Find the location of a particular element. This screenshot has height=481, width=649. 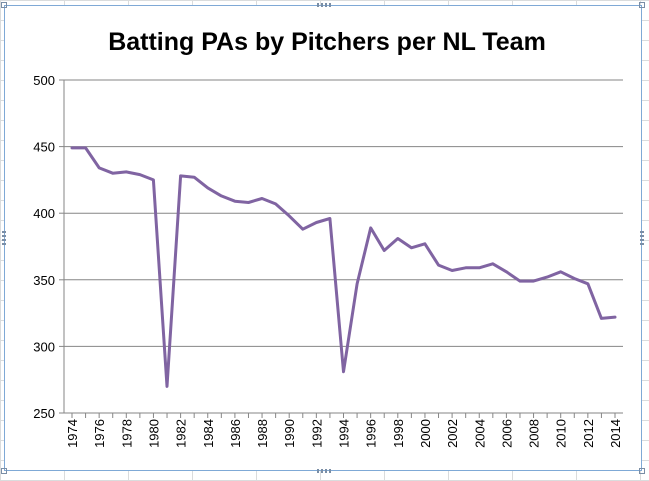

x-tick-label-1976: 1976 is located at coordinates (99, 433).